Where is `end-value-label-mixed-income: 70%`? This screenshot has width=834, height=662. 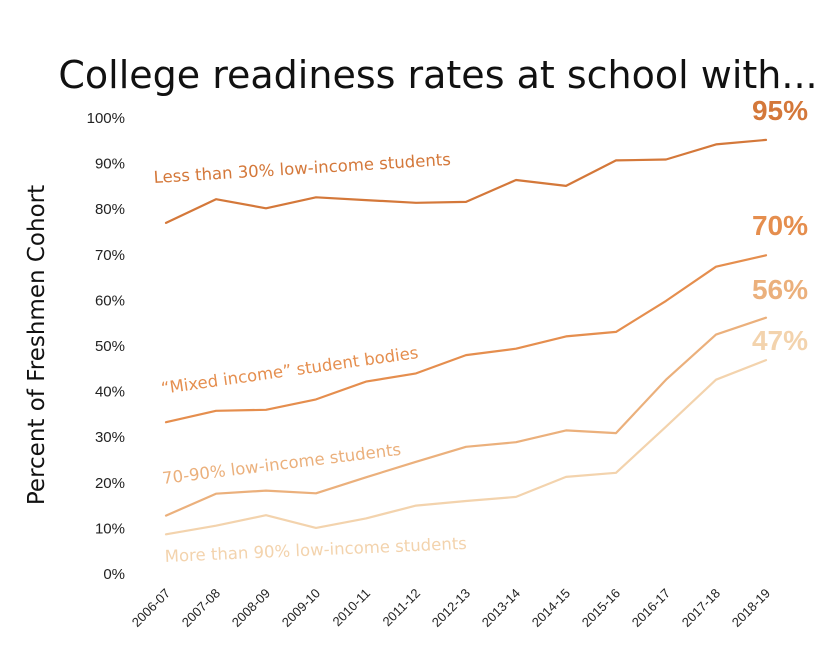 end-value-label-mixed-income: 70% is located at coordinates (780, 225).